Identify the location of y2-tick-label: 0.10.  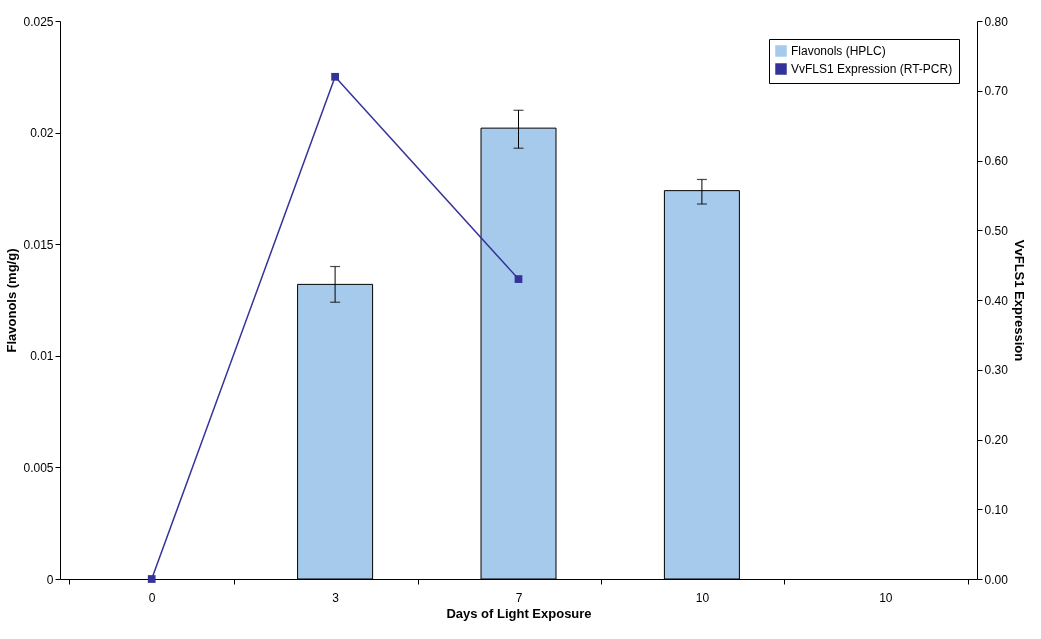
(996, 509).